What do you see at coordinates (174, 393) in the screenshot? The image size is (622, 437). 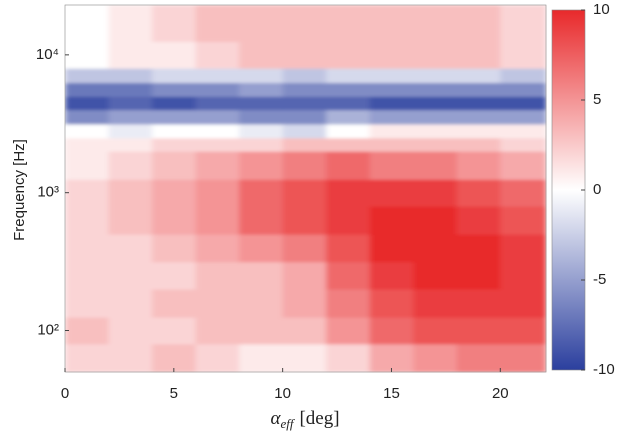 I see `x-tick-label: 5` at bounding box center [174, 393].